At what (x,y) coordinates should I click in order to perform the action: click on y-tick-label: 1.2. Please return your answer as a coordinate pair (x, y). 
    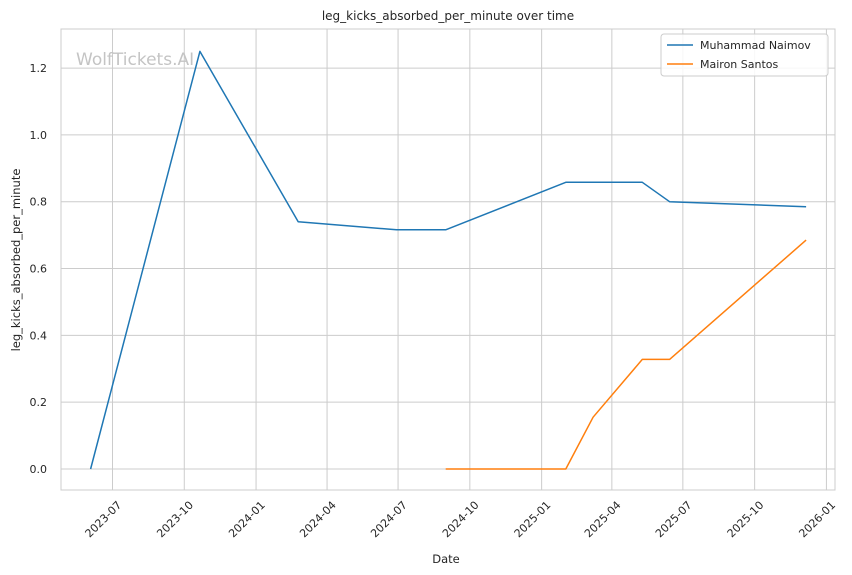
    Looking at the image, I should click on (39, 68).